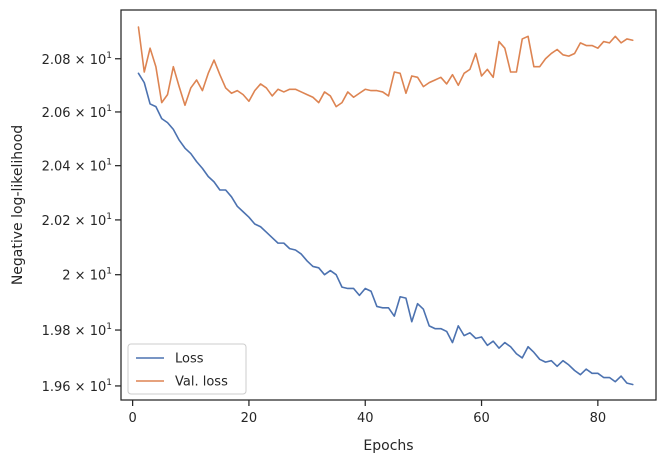 The height and width of the screenshot is (463, 667). What do you see at coordinates (201, 382) in the screenshot?
I see `legend-label-val-loss: Val. loss` at bounding box center [201, 382].